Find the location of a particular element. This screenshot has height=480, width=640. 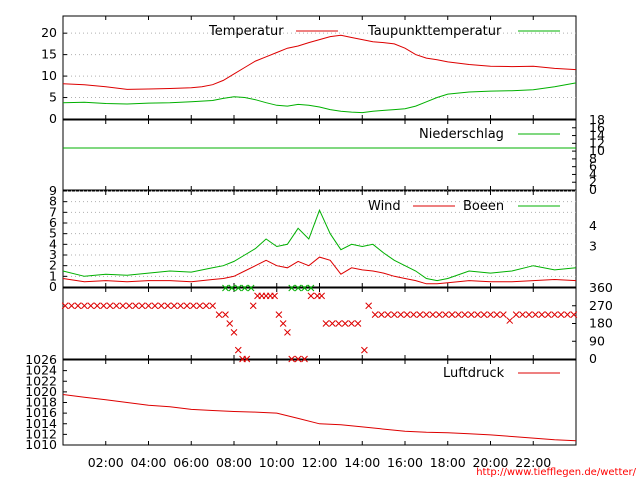

y-tick-label: 1026 is located at coordinates (41, 359).